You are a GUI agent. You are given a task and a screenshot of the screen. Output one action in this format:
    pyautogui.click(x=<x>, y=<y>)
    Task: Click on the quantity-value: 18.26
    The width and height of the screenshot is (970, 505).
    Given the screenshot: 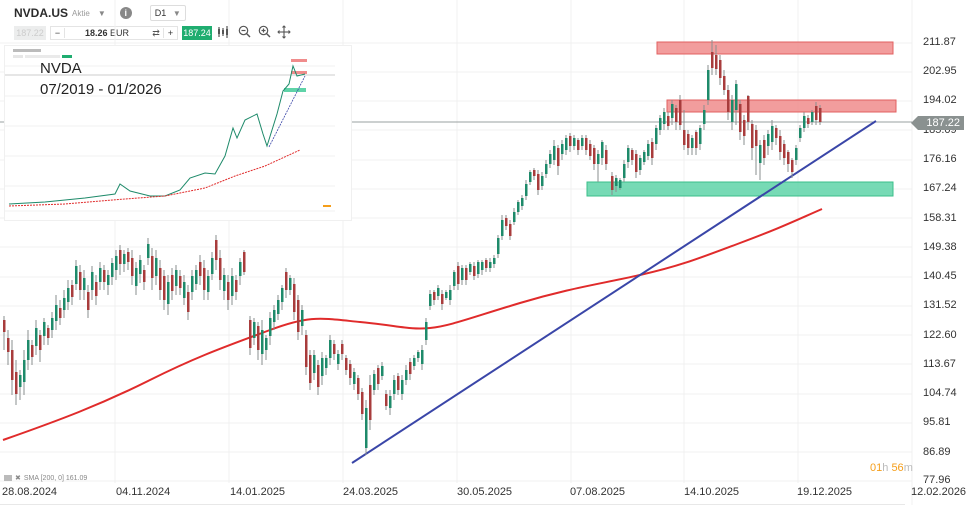 What is the action you would take?
    pyautogui.click(x=96, y=33)
    